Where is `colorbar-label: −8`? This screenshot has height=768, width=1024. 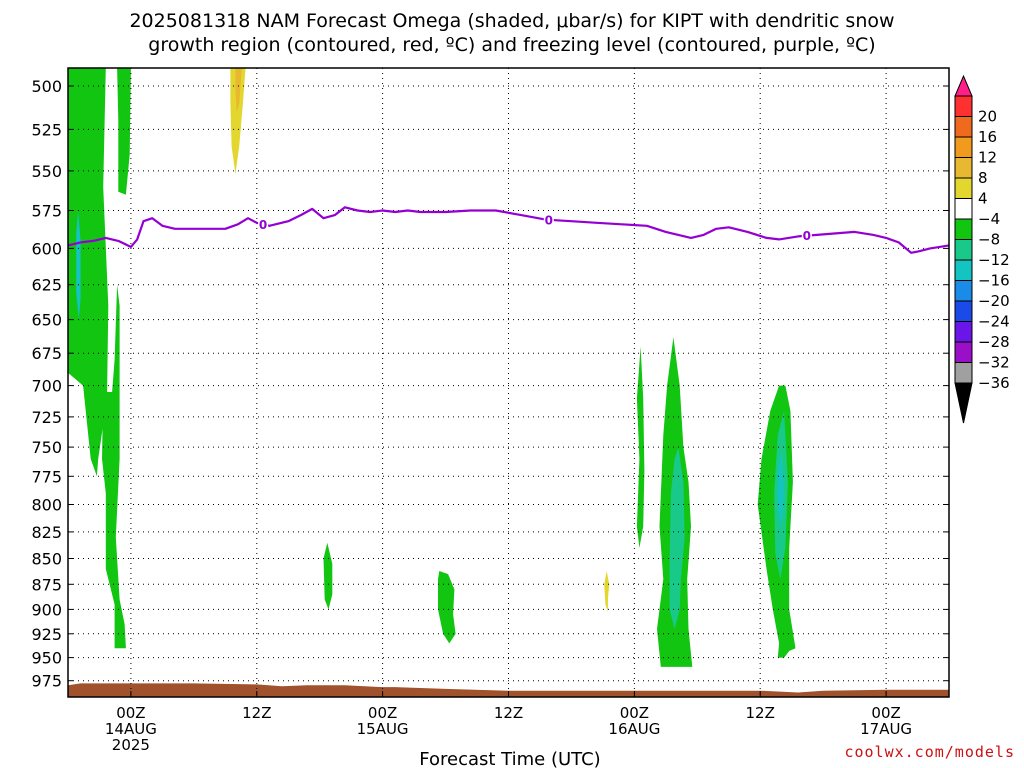
colorbar-label: −8 is located at coordinates (989, 240).